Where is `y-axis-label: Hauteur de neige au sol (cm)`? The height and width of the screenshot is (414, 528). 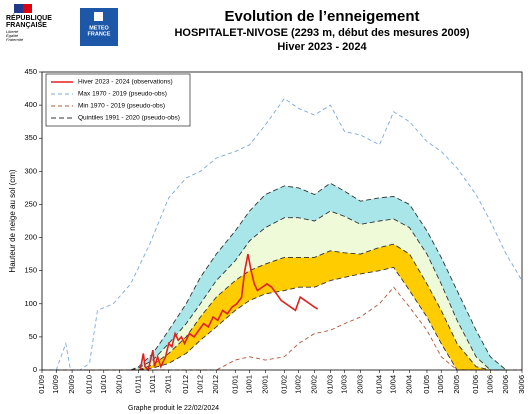
y-axis-label: Hauteur de neige au sol (cm) is located at coordinates (12, 221).